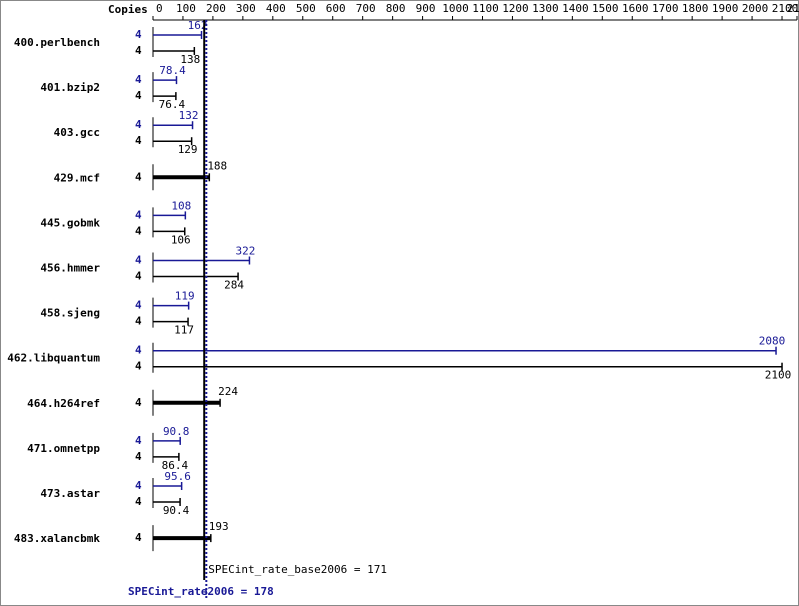  Describe the element at coordinates (128, 9) in the screenshot. I see `axis-title: Copies` at that location.